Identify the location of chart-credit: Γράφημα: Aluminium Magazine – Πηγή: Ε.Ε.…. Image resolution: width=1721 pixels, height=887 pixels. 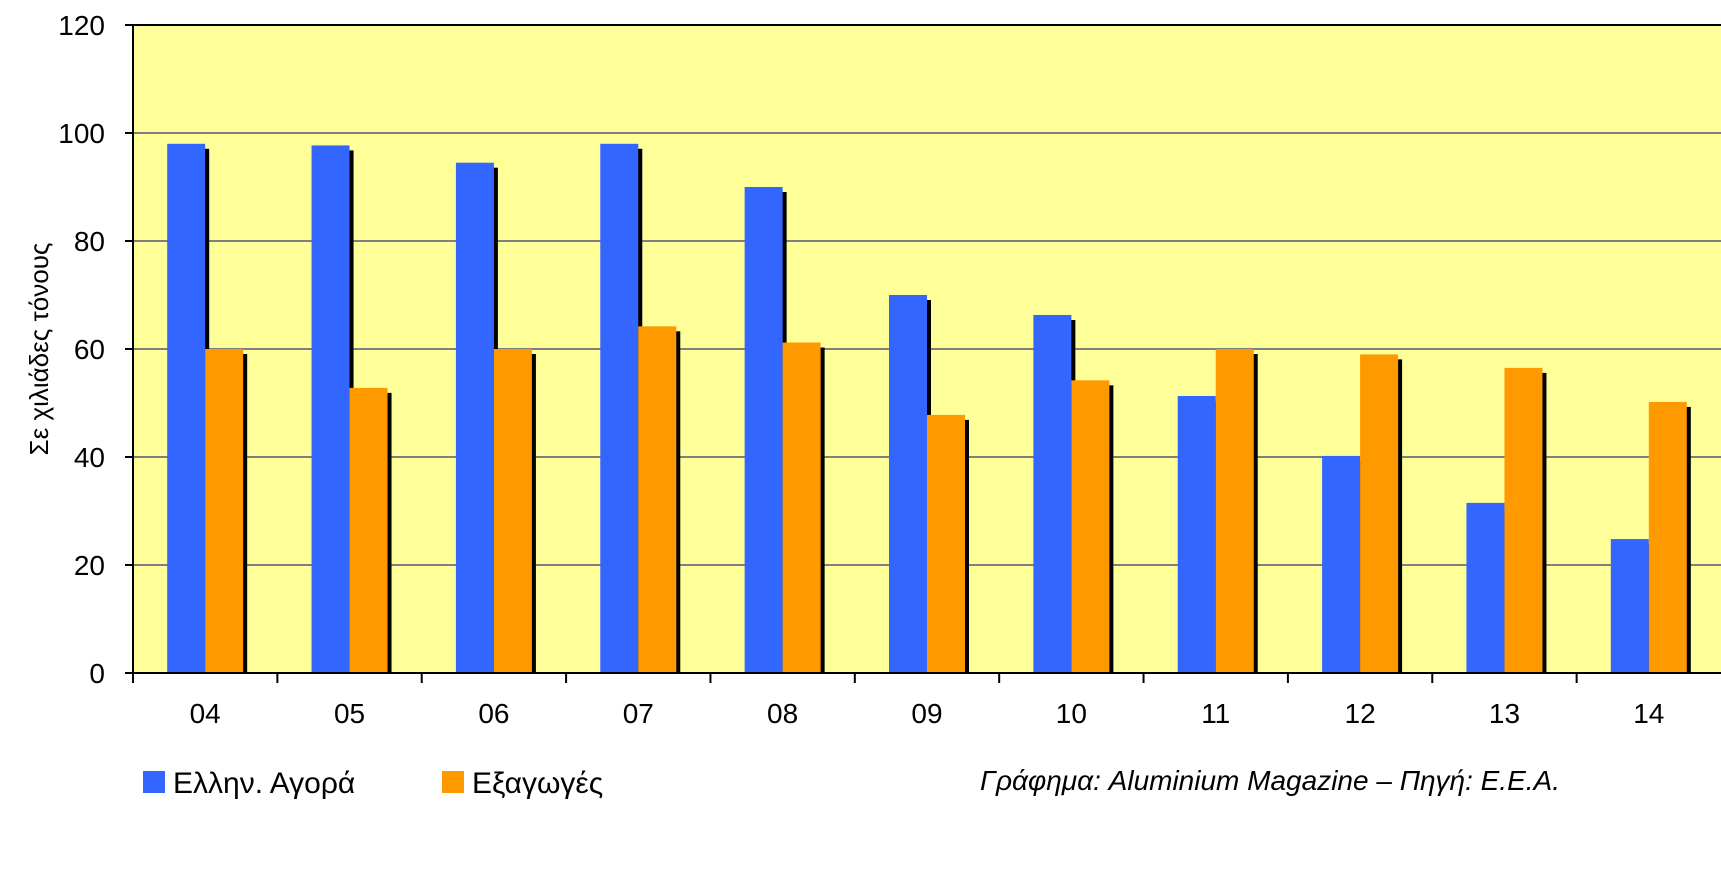
(1270, 780).